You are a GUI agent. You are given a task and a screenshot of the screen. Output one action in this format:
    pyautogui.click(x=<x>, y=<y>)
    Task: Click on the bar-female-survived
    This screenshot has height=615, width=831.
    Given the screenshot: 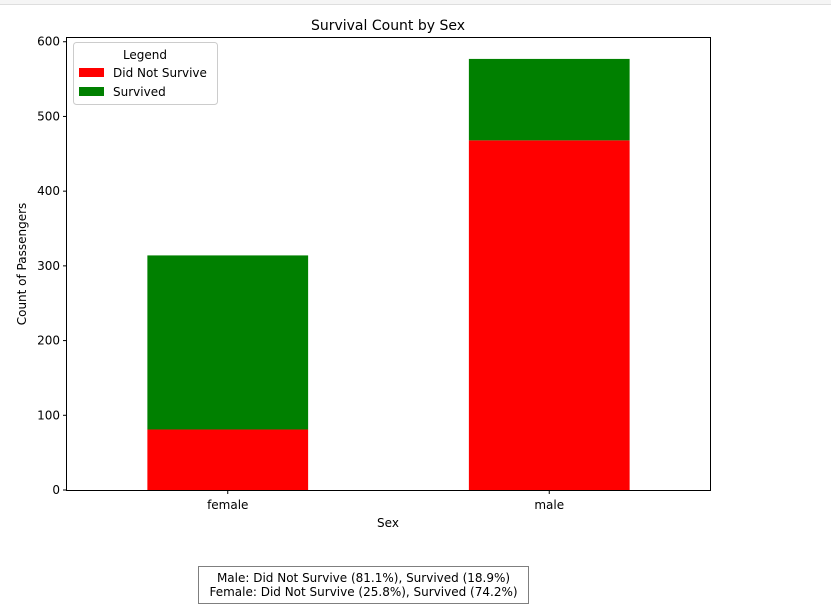 What is the action you would take?
    pyautogui.click(x=228, y=342)
    